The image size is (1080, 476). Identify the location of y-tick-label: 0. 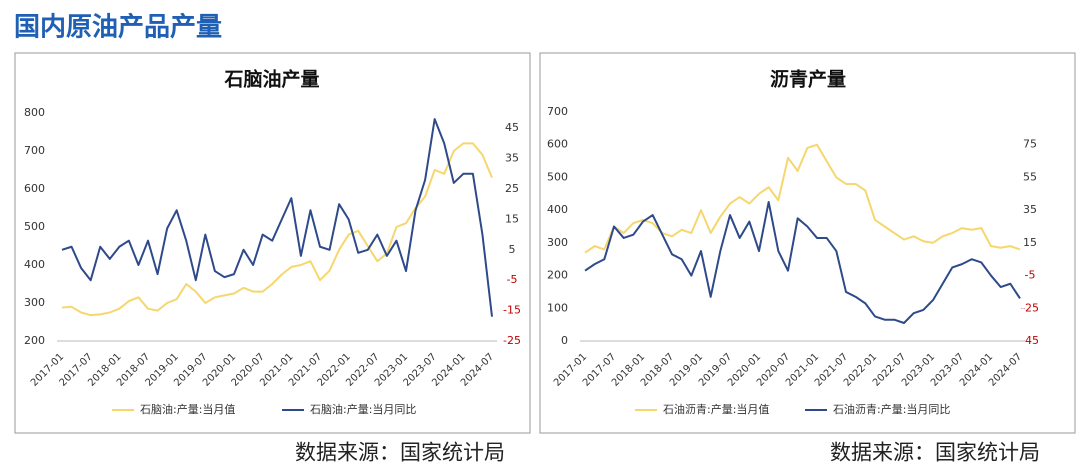
(564, 340).